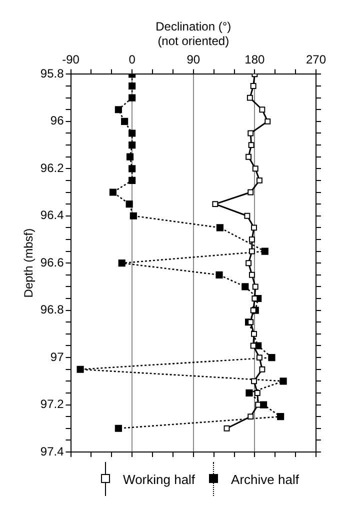 The height and width of the screenshot is (508, 346). Describe the element at coordinates (57, 357) in the screenshot. I see `y-tick-label: 97` at that location.